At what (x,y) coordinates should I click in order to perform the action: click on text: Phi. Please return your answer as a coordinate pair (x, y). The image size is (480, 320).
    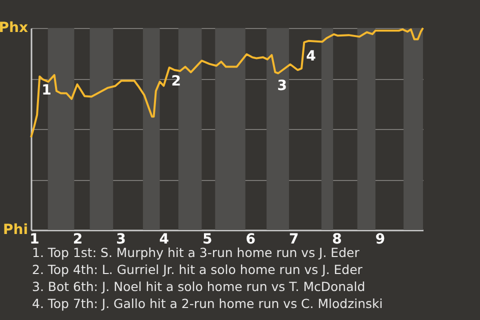
    Looking at the image, I should click on (15, 230).